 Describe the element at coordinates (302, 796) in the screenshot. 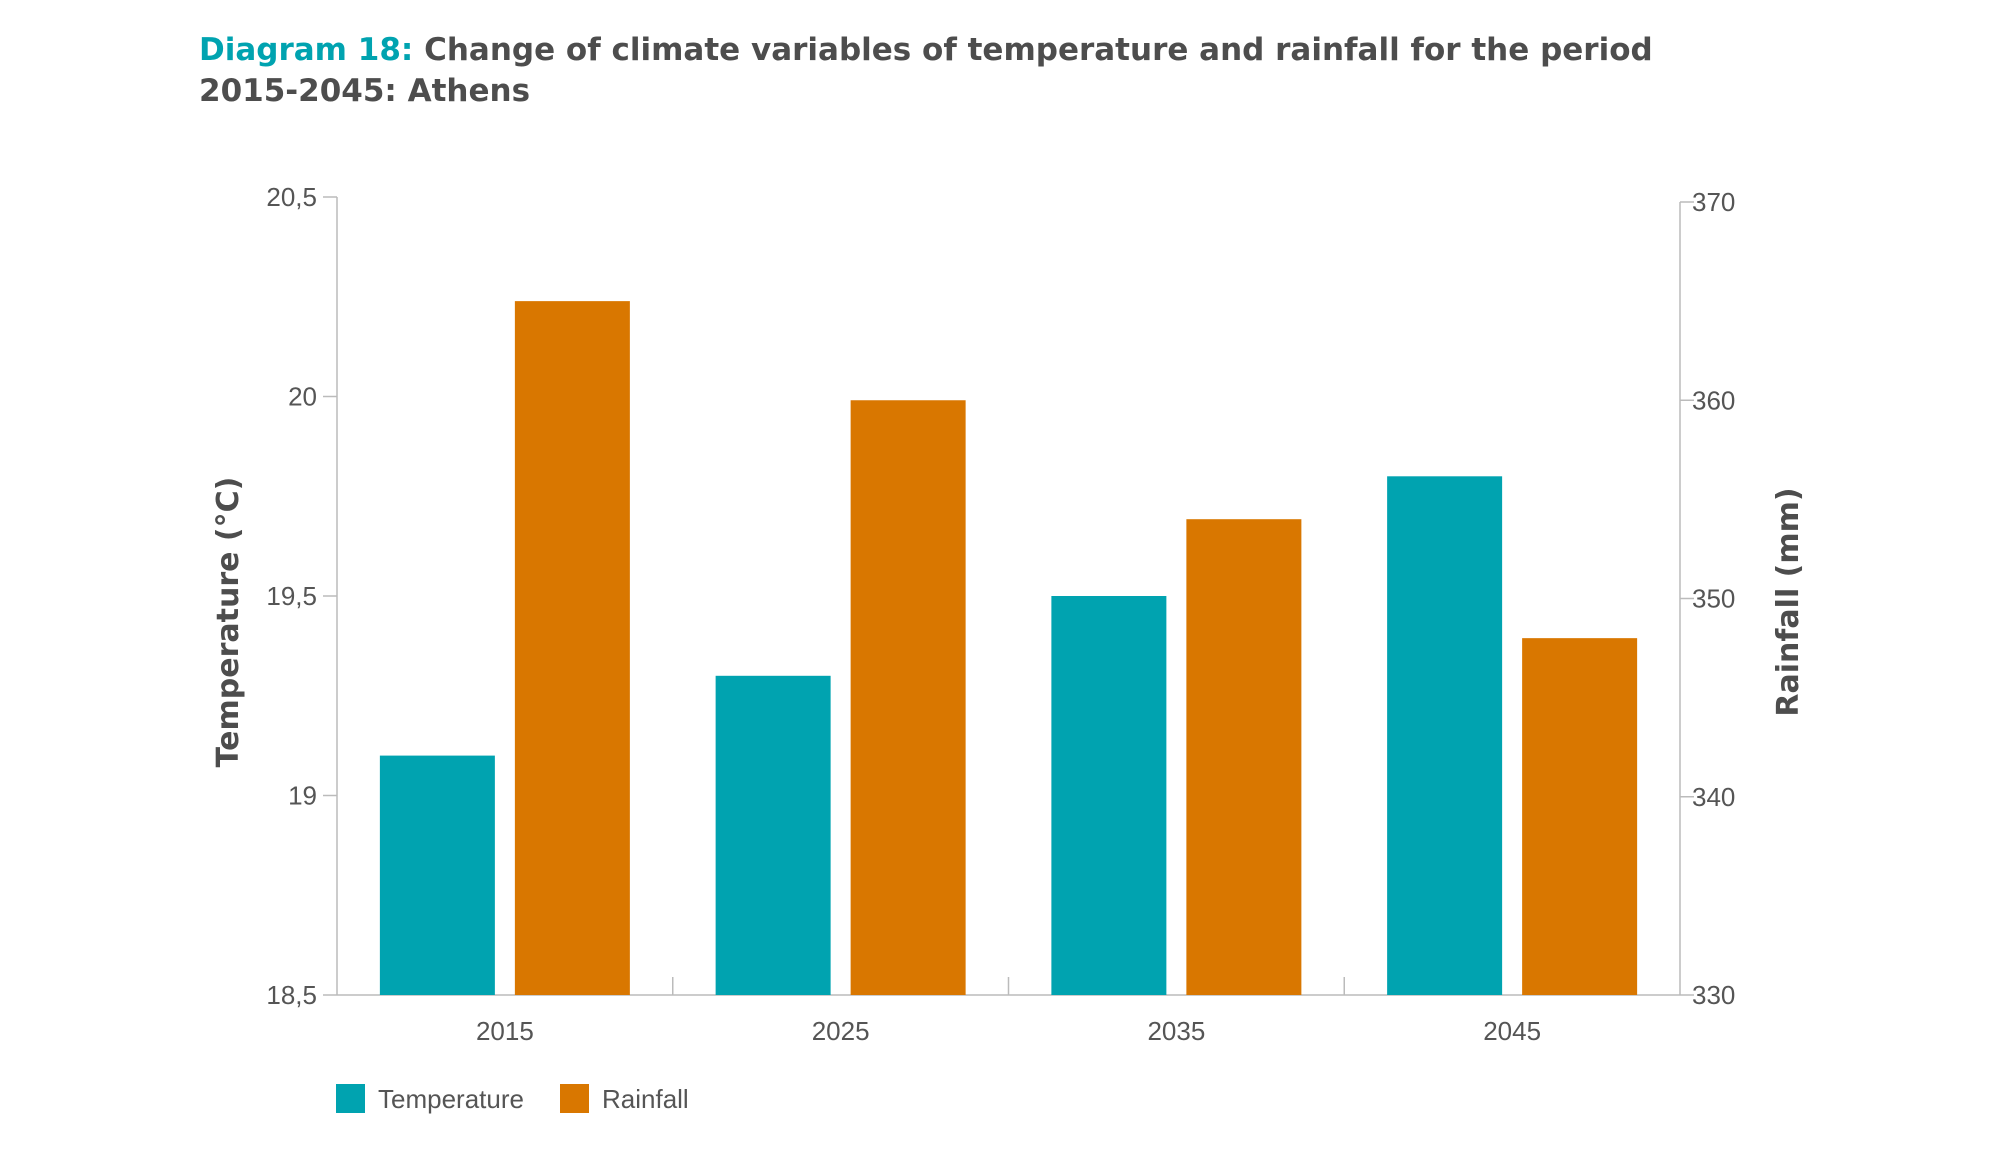

I see `y-tick-label: 19` at that location.